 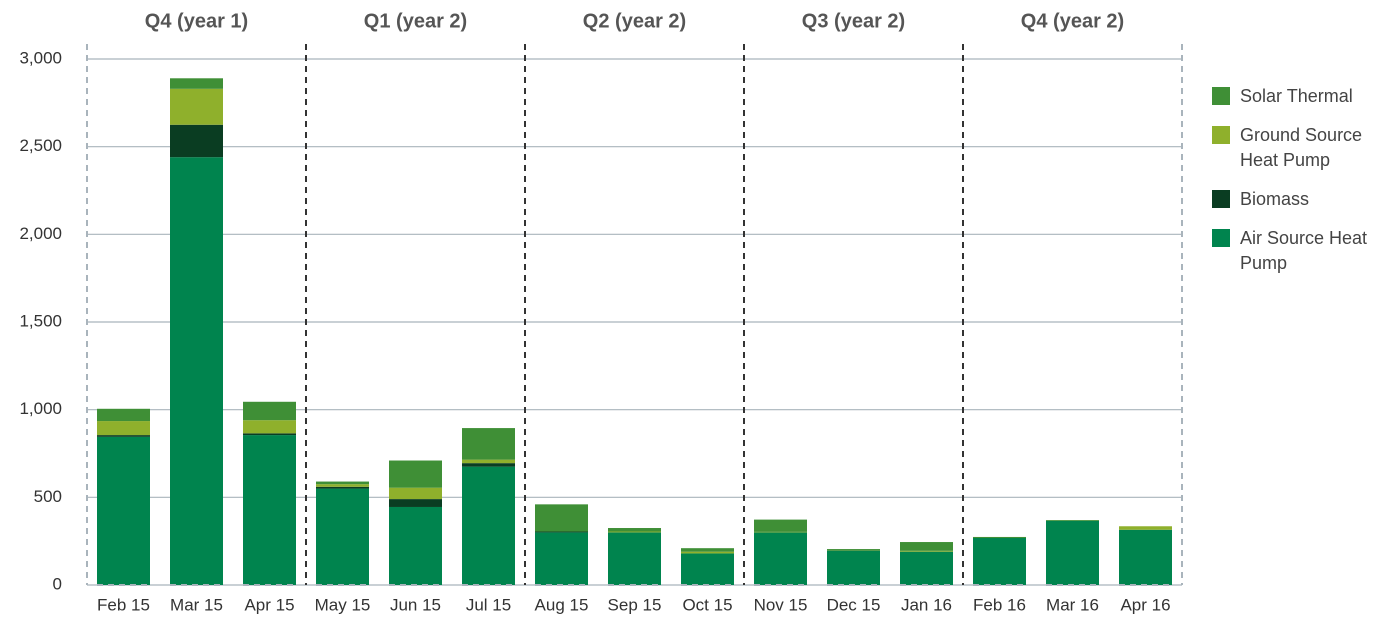 What do you see at coordinates (1145, 604) in the screenshot?
I see `x-tick-label: Apr 16` at bounding box center [1145, 604].